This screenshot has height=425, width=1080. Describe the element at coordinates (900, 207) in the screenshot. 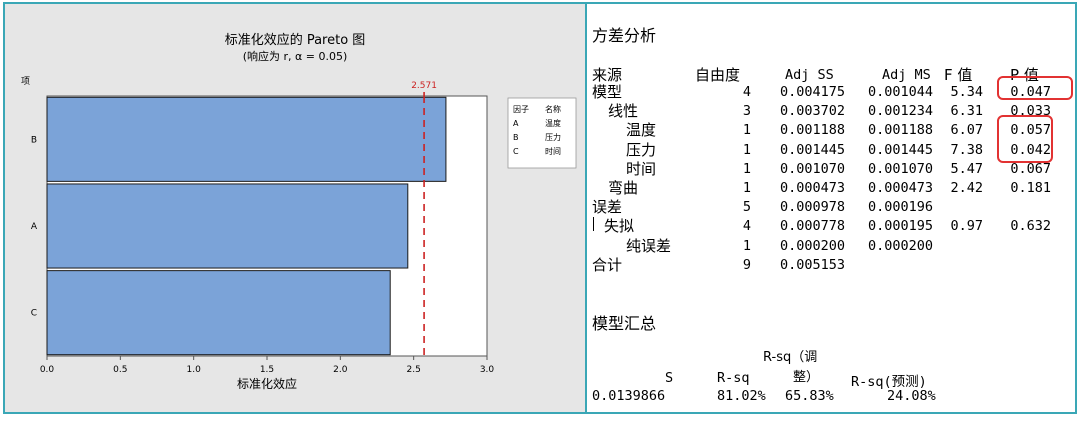

I see `anova-adj-ms: 0.000196` at that location.